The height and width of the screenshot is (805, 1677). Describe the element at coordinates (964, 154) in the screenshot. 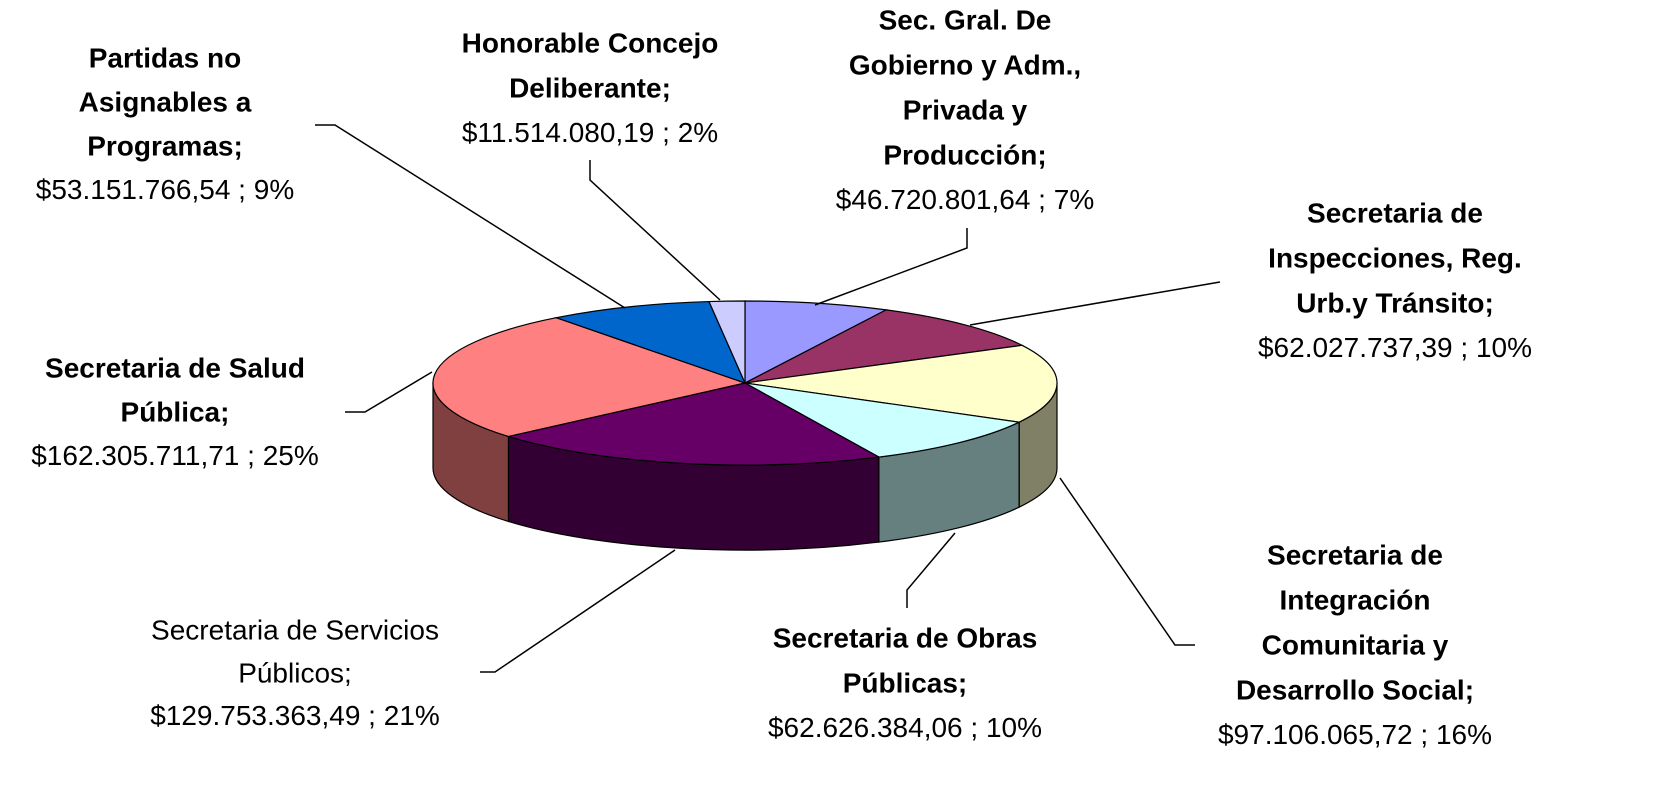

I see `slice-label: Producción;` at that location.